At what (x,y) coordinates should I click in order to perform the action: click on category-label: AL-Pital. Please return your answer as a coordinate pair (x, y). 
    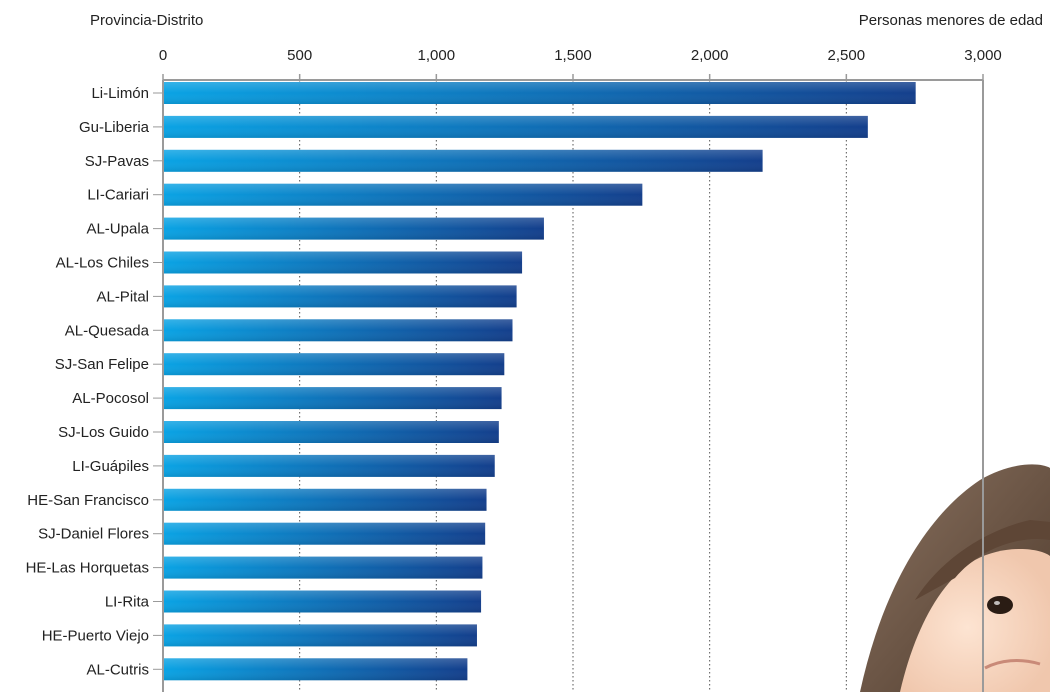
    Looking at the image, I should click on (122, 296).